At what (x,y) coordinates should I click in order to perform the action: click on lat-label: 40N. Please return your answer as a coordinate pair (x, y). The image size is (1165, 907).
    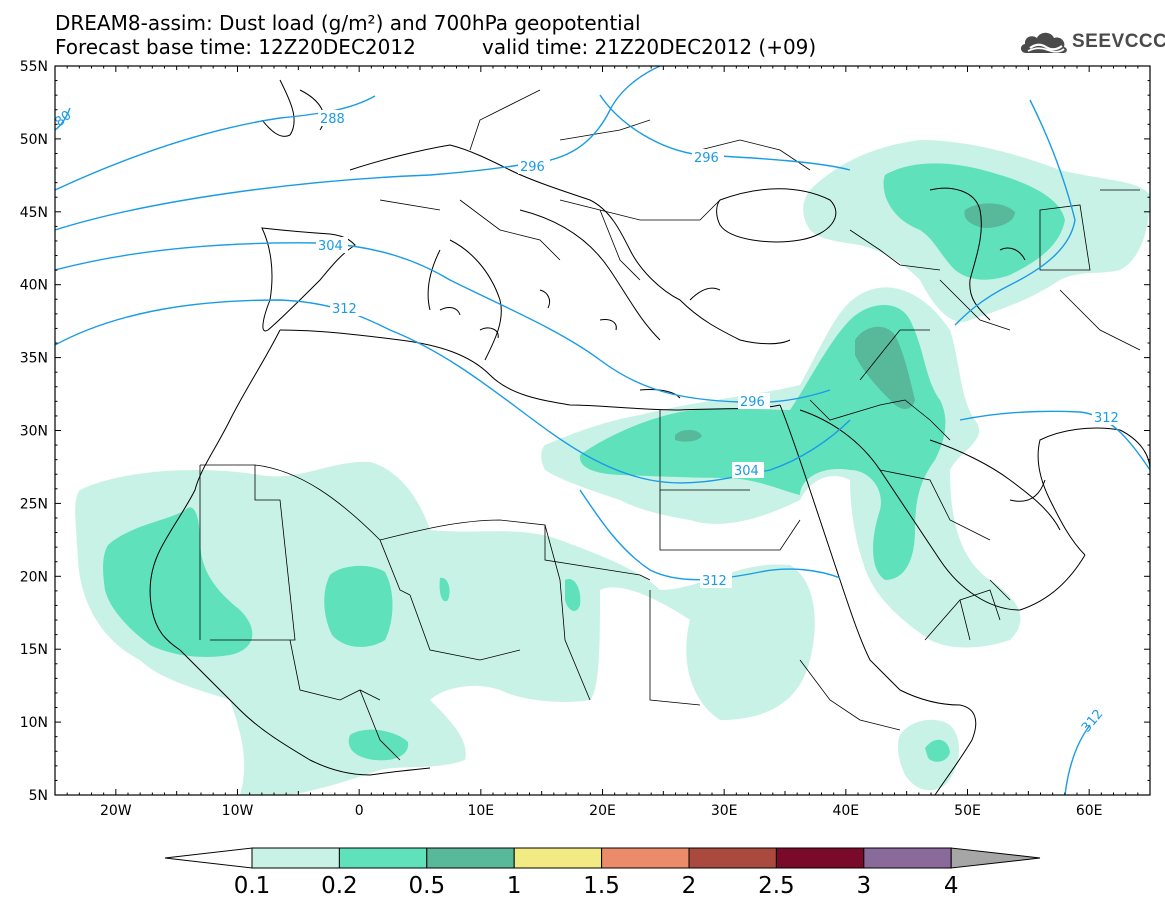
    Looking at the image, I should click on (34, 286).